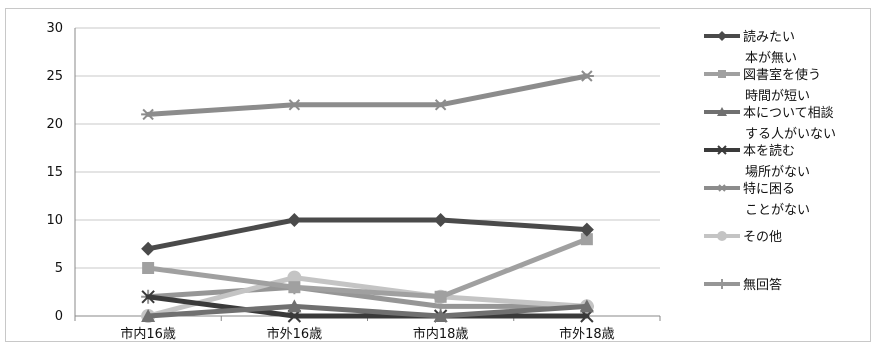  I want to click on y-tick-label: 5, so click(59, 268).